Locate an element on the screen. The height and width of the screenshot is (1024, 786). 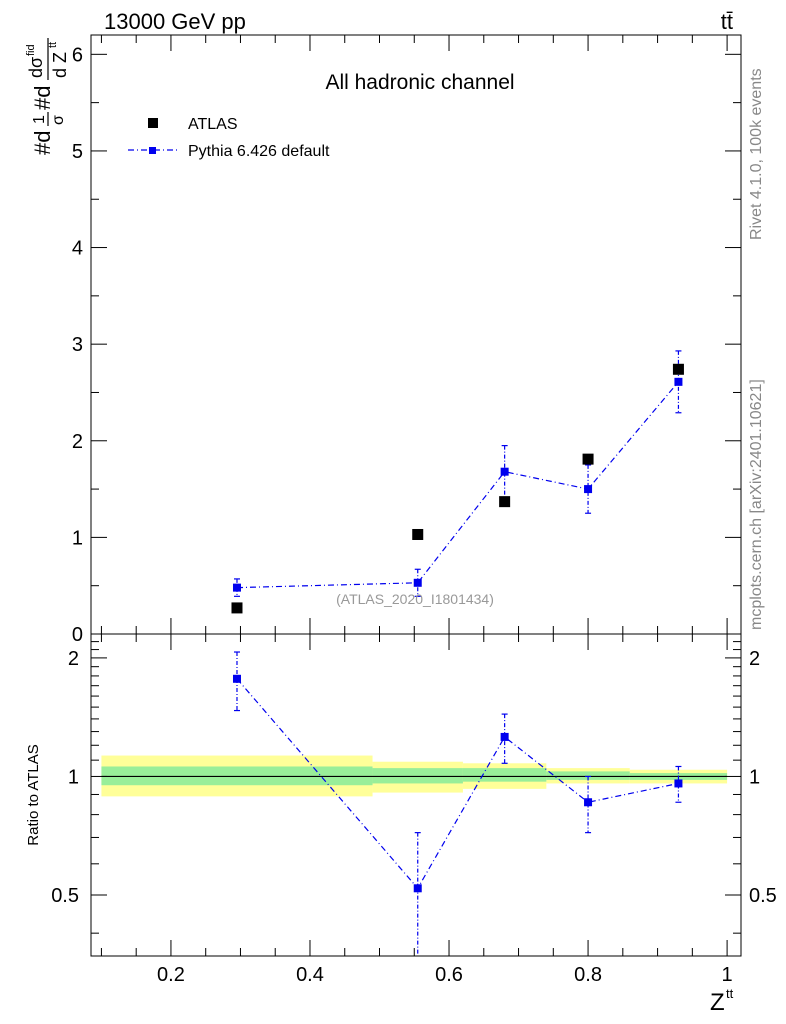
ratio-ytick-label-right: 2 is located at coordinates (754, 659).